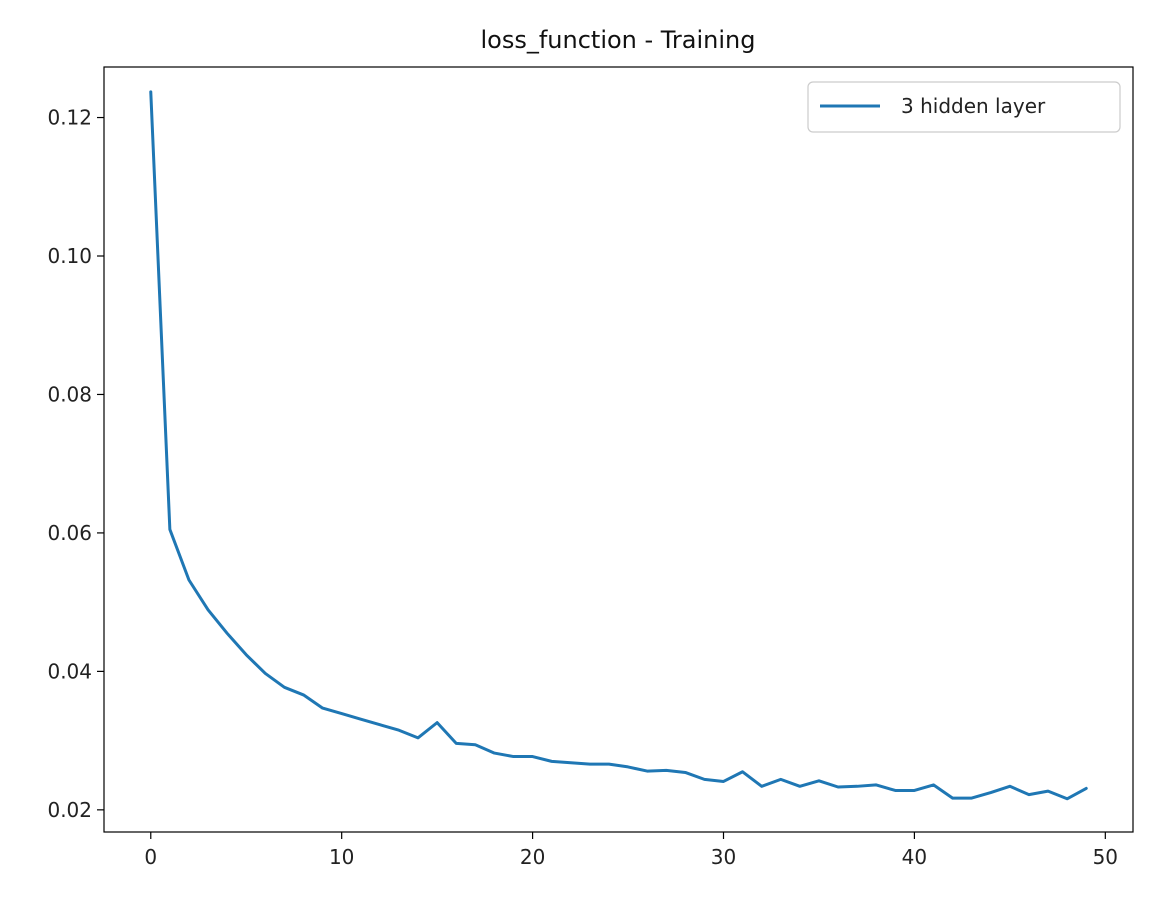  I want to click on legend: 3 hidden layer, so click(964, 107).